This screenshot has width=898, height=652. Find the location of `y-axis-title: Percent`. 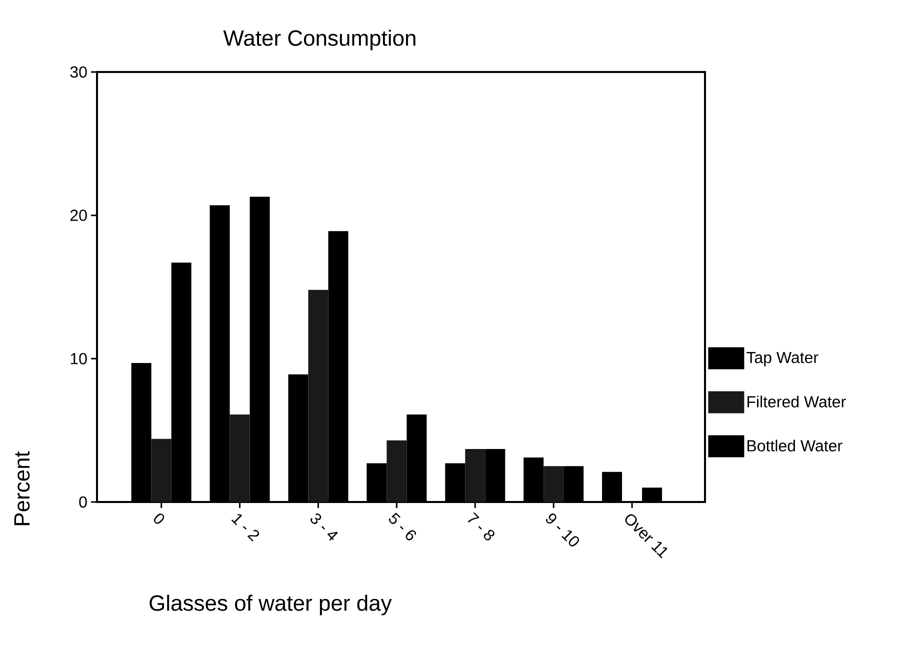

y-axis-title: Percent is located at coordinates (22, 488).